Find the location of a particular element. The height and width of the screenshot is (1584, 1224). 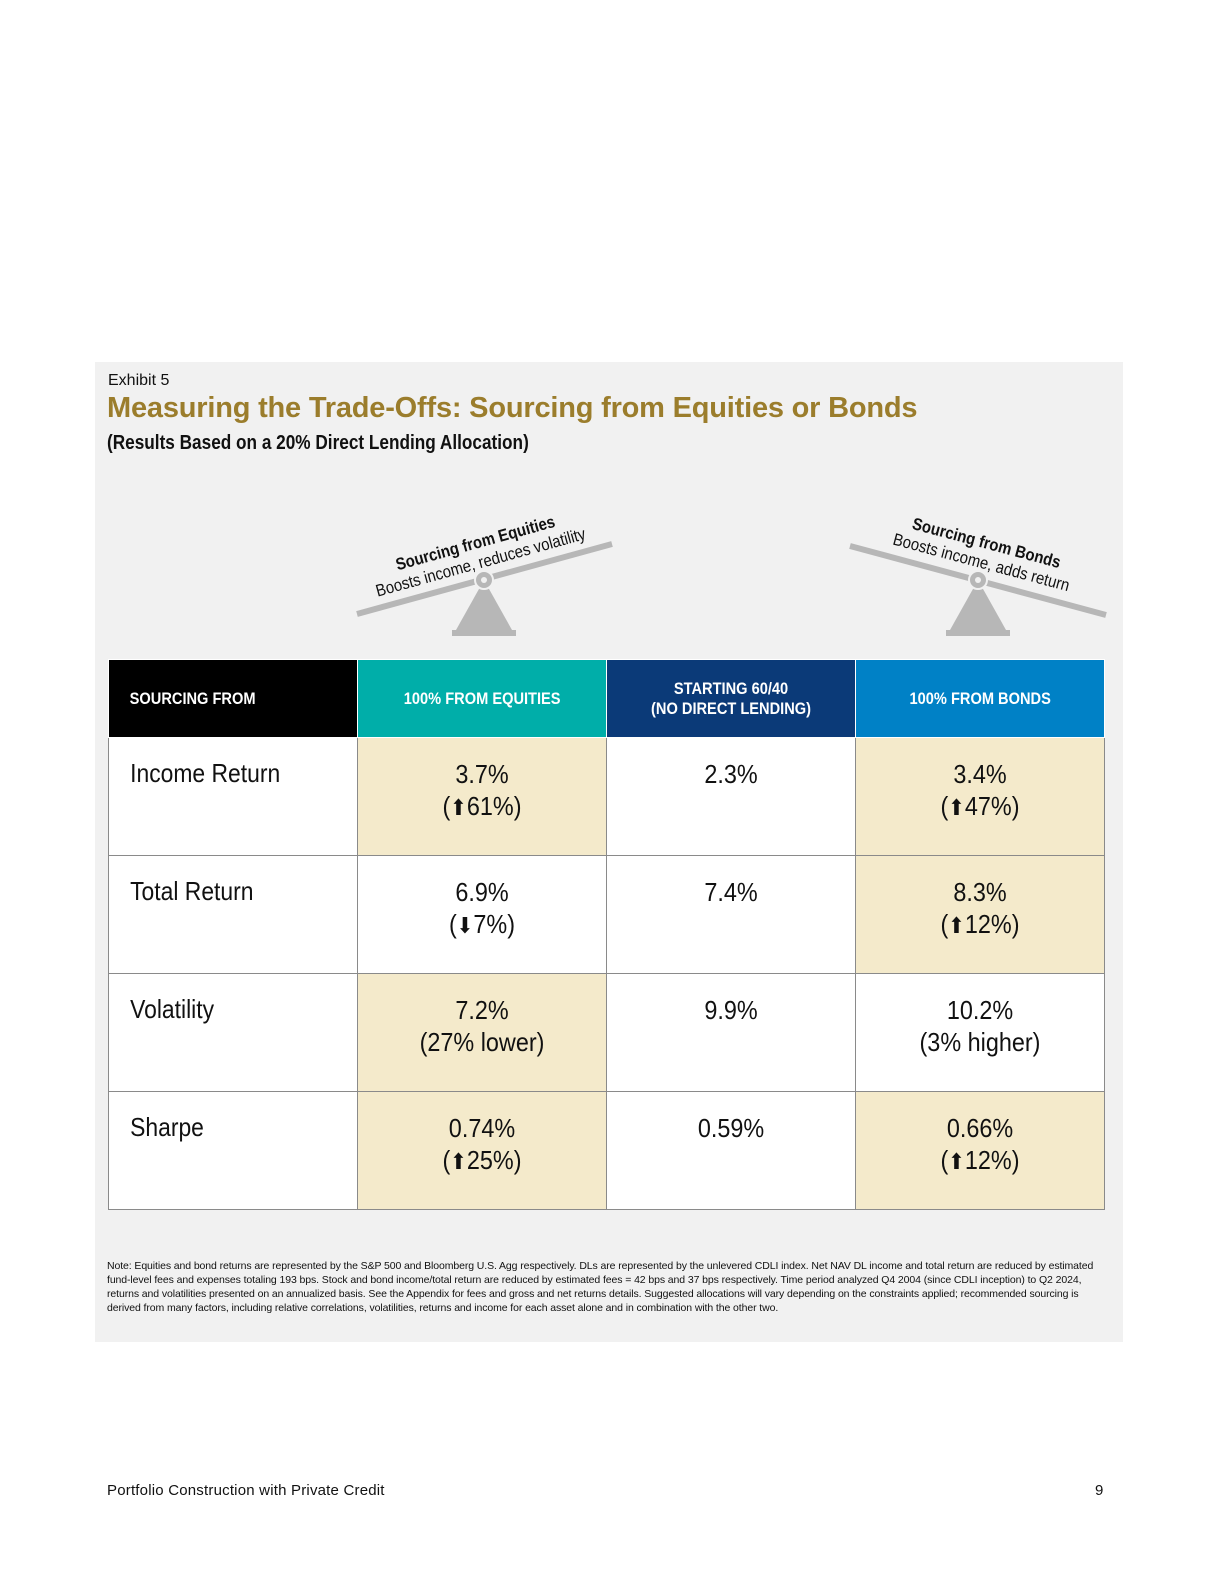

row-label: Sharpe is located at coordinates (167, 1127).